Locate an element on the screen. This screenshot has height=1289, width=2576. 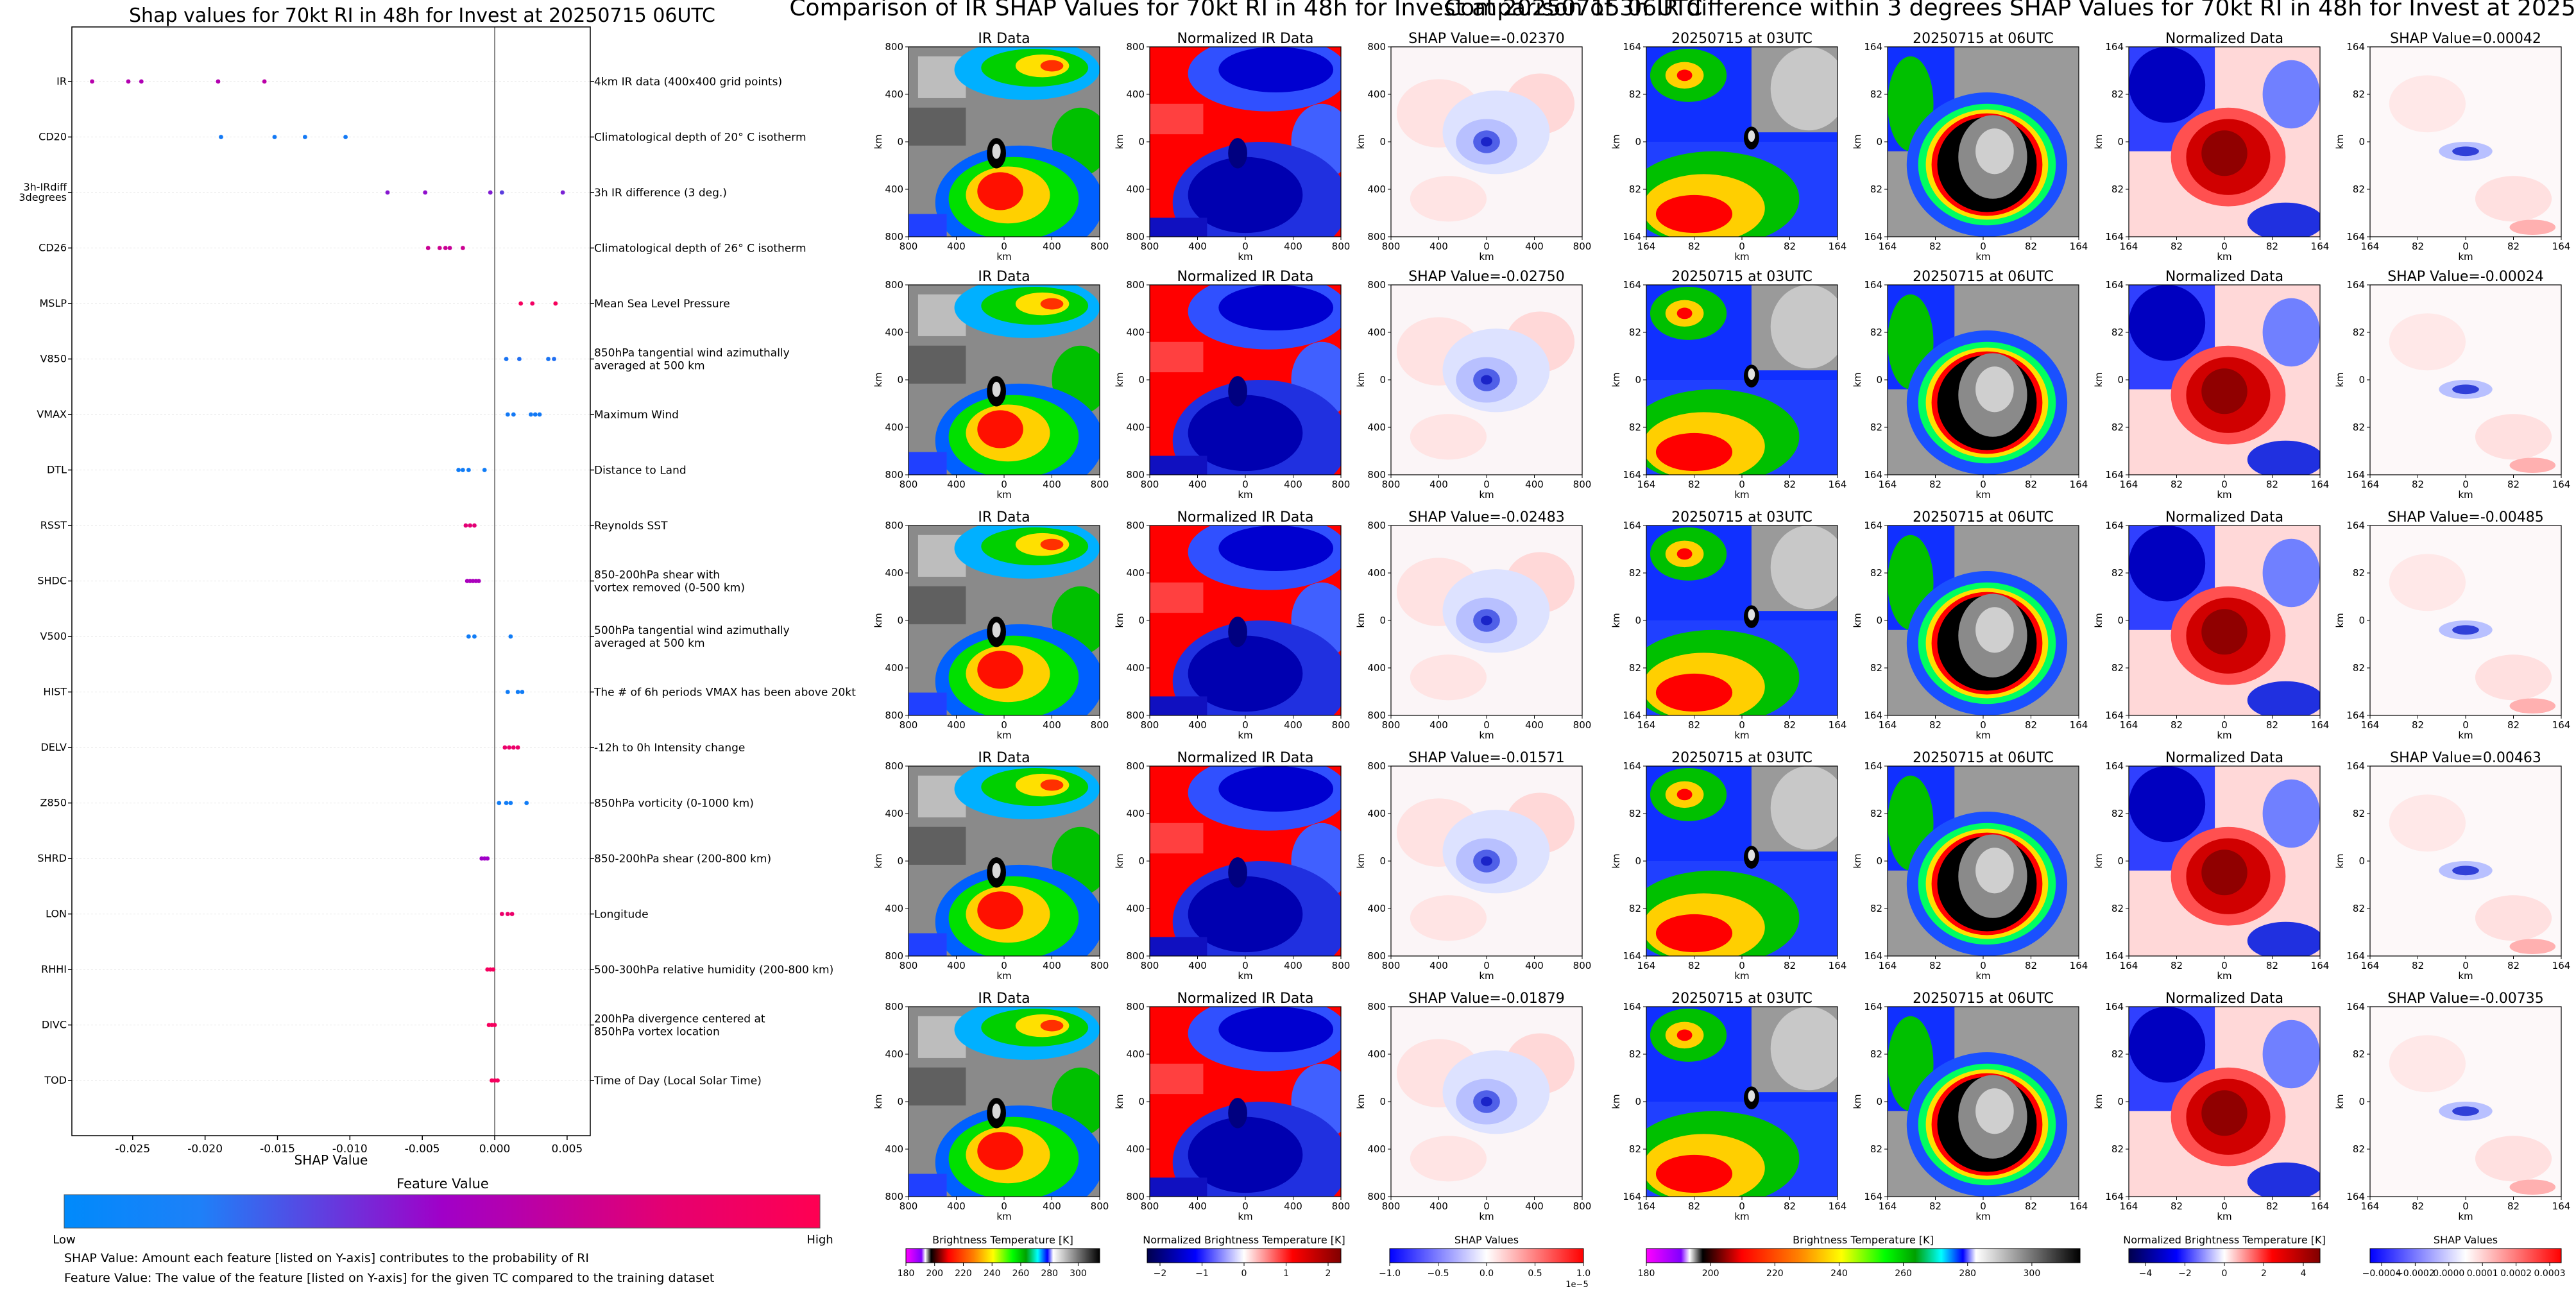
colorbar-tick-label: 0.0002 is located at coordinates (2516, 1273).